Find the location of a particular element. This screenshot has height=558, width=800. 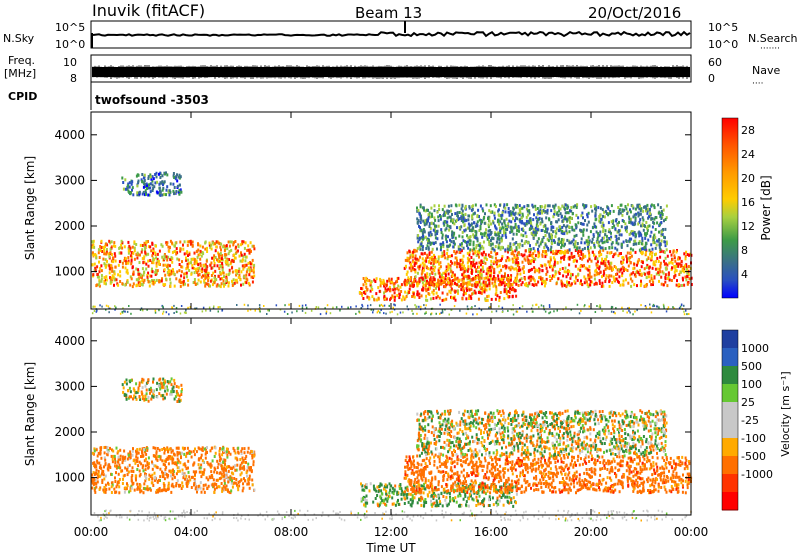

noise-left-tick-bottom: 10^0 is located at coordinates (70, 44).